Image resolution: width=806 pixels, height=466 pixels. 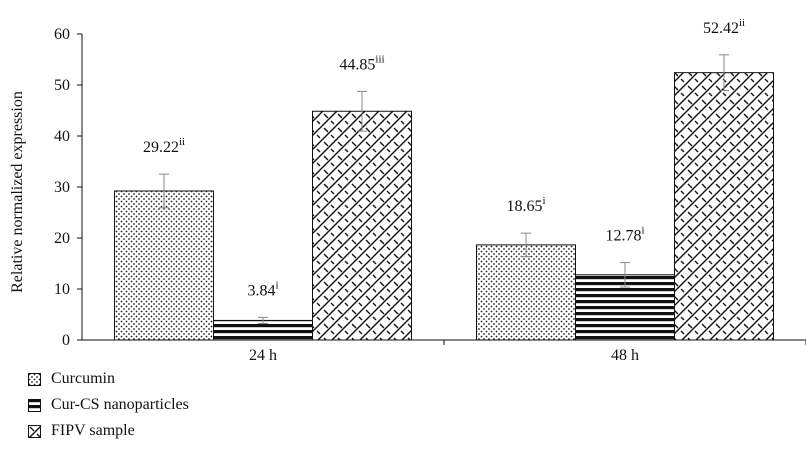 What do you see at coordinates (164, 265) in the screenshot?
I see `bar-curcumin-24h` at bounding box center [164, 265].